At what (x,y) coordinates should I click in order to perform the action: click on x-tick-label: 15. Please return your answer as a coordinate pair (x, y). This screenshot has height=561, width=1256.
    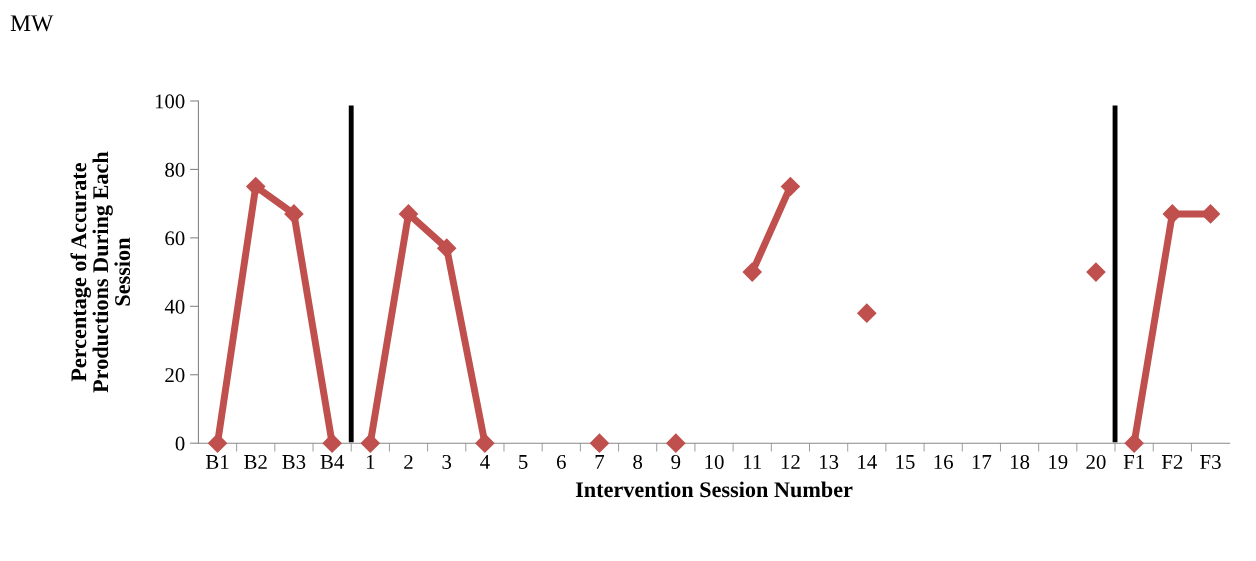
    Looking at the image, I should click on (905, 462).